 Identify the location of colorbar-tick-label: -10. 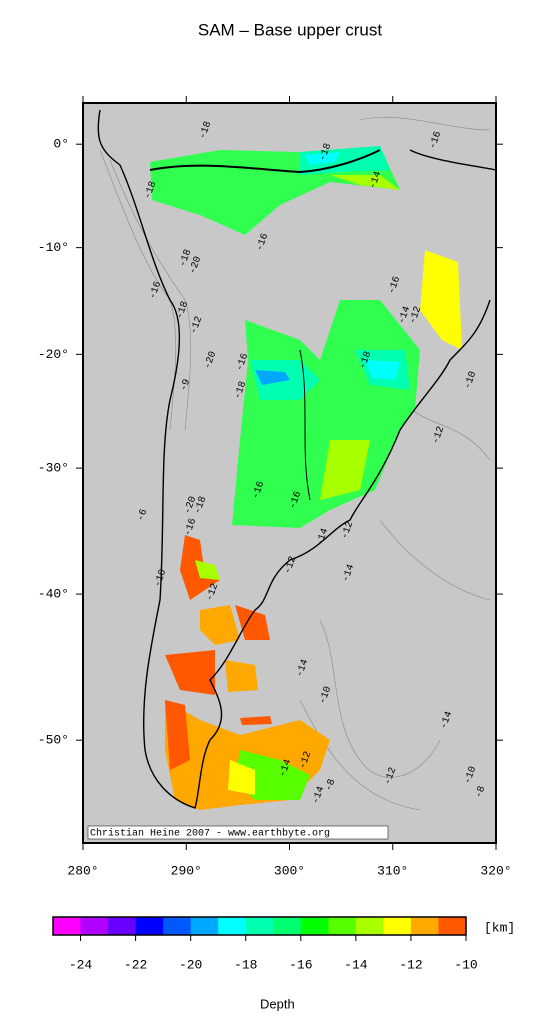
(465, 964).